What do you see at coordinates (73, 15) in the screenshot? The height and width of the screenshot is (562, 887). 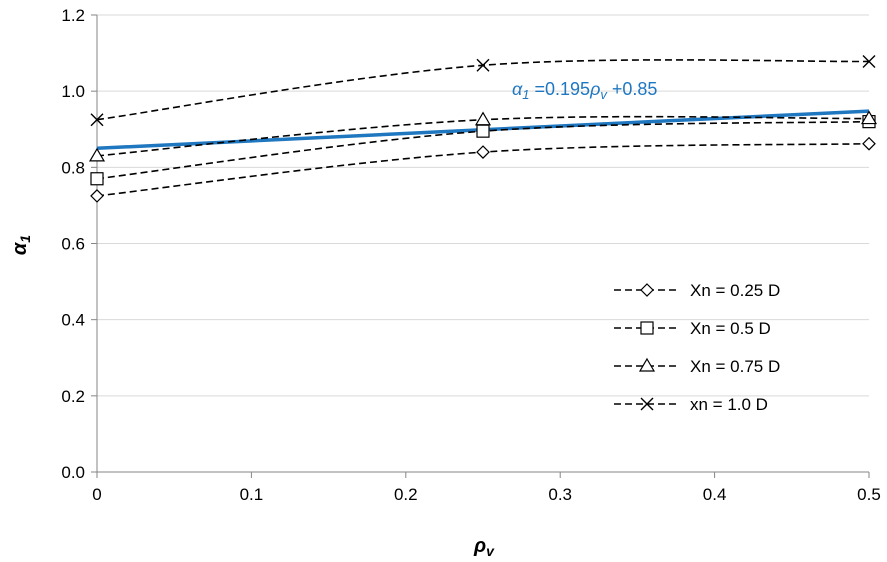 I see `y-tick-label: 1.2` at bounding box center [73, 15].